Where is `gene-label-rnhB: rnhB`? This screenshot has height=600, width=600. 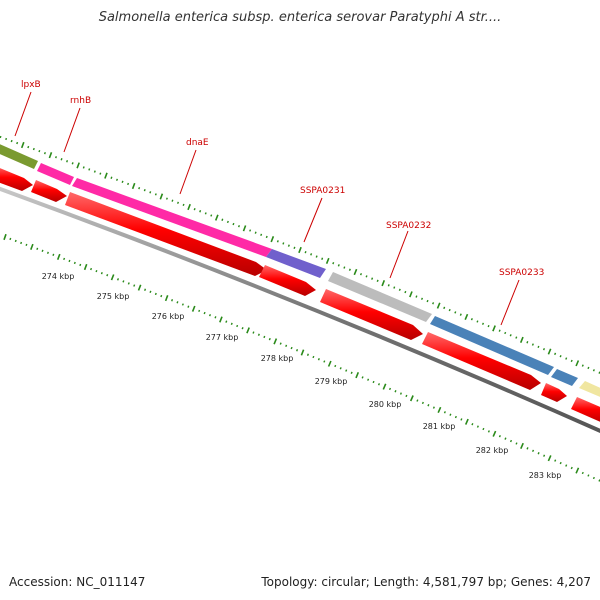
gene-label-rnhB: rnhB is located at coordinates (80, 101).